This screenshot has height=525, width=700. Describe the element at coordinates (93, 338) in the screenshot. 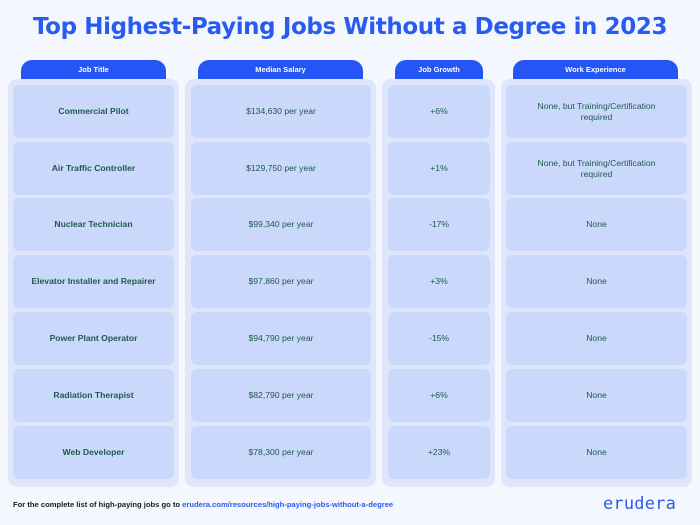

I see `cell-job-title: Power Plant Operator` at that location.